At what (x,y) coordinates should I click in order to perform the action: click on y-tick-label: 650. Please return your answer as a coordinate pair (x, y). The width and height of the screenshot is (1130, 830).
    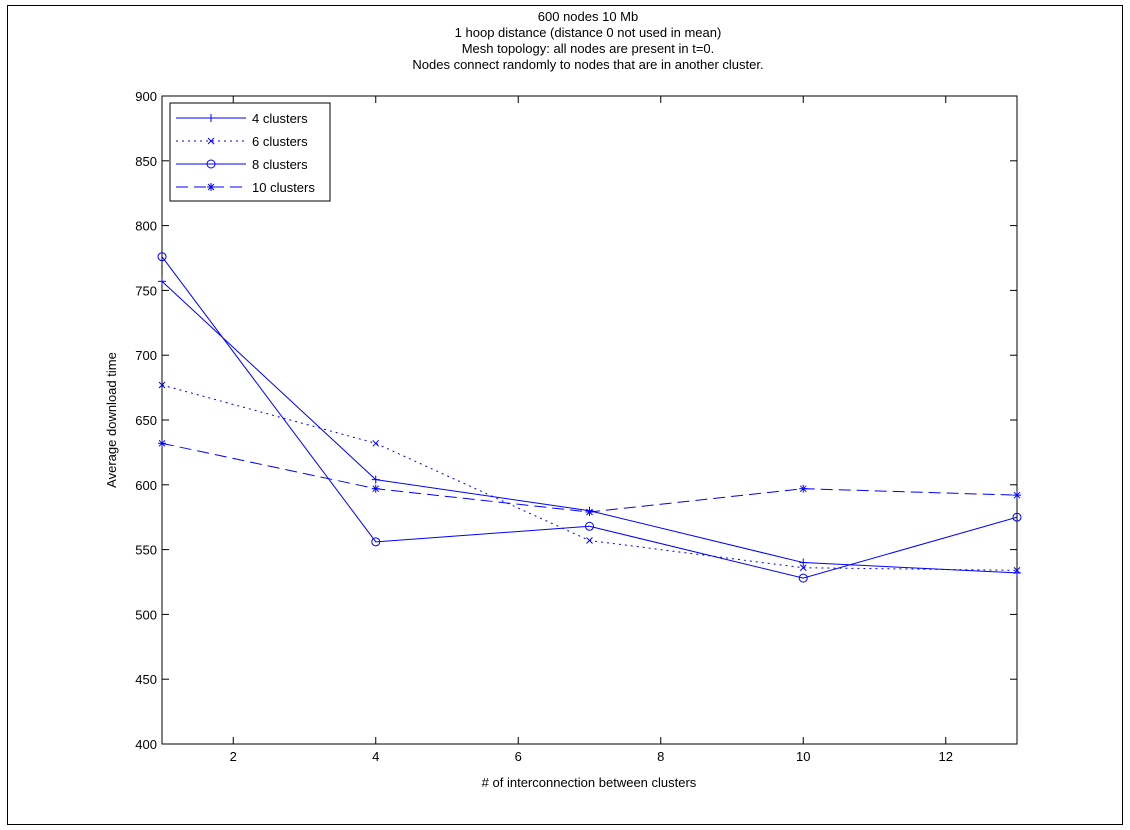
    Looking at the image, I should click on (146, 420).